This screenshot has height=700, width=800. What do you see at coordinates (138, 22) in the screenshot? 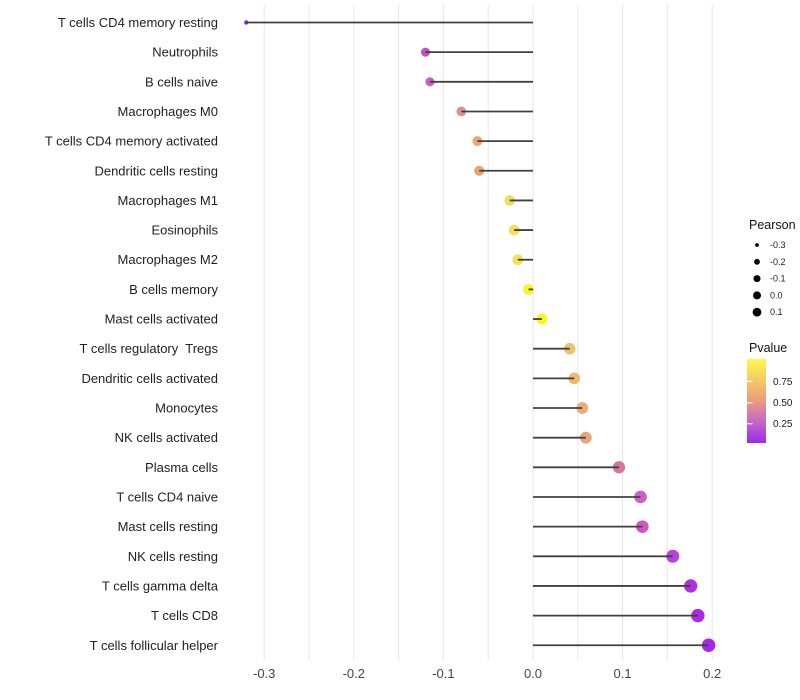
I see `y-axis-label: T cells CD4 memory resting` at bounding box center [138, 22].